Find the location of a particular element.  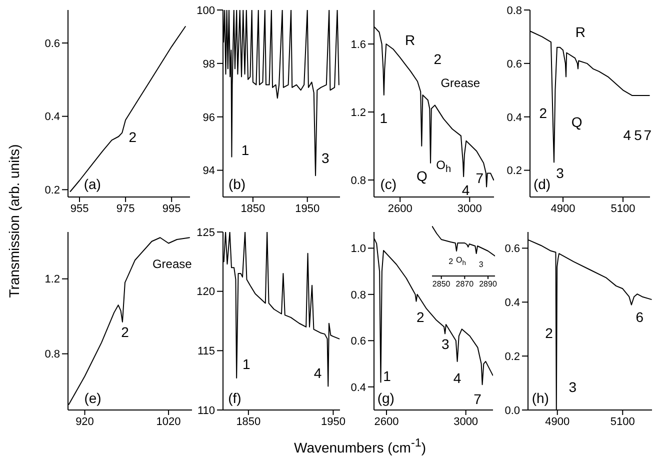

y-tick-label: 96 is located at coordinates (208, 118).